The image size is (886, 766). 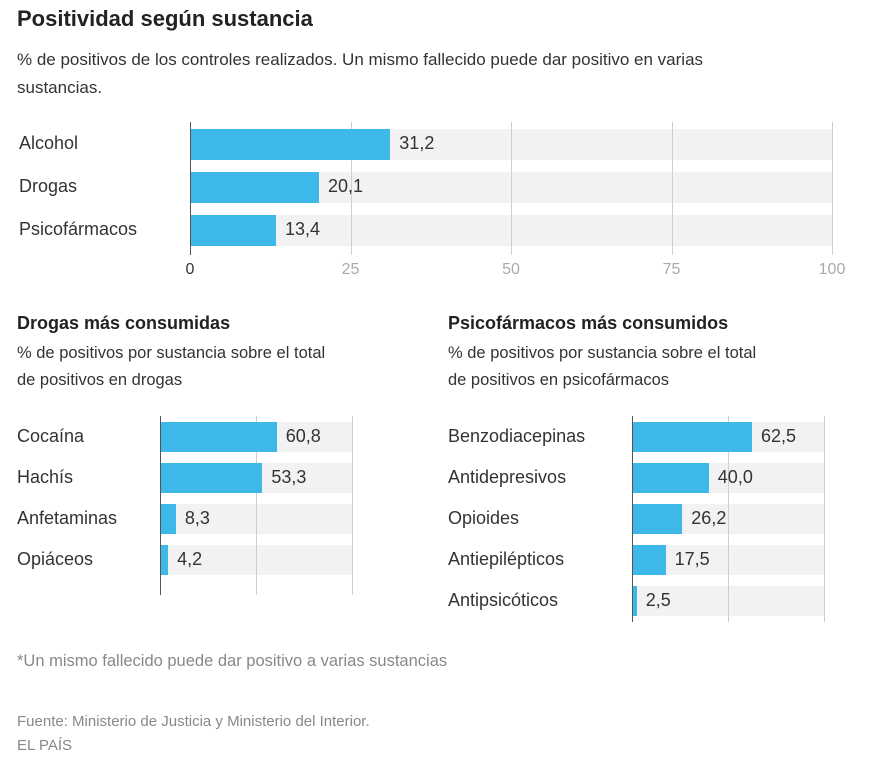 What do you see at coordinates (289, 477) in the screenshot?
I see `value-label: 53,3` at bounding box center [289, 477].